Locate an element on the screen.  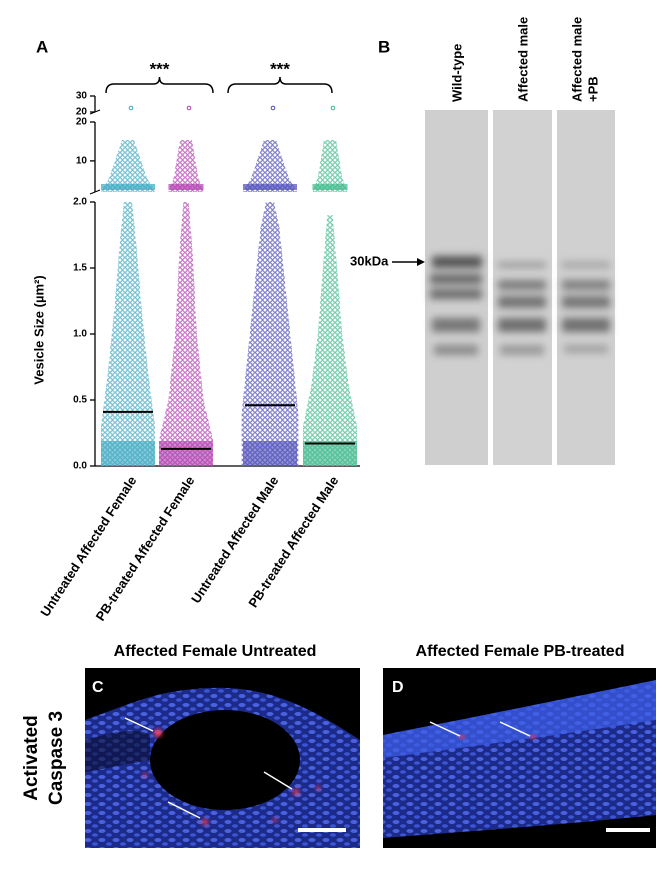
marker-label: 30kDa is located at coordinates (369, 260).